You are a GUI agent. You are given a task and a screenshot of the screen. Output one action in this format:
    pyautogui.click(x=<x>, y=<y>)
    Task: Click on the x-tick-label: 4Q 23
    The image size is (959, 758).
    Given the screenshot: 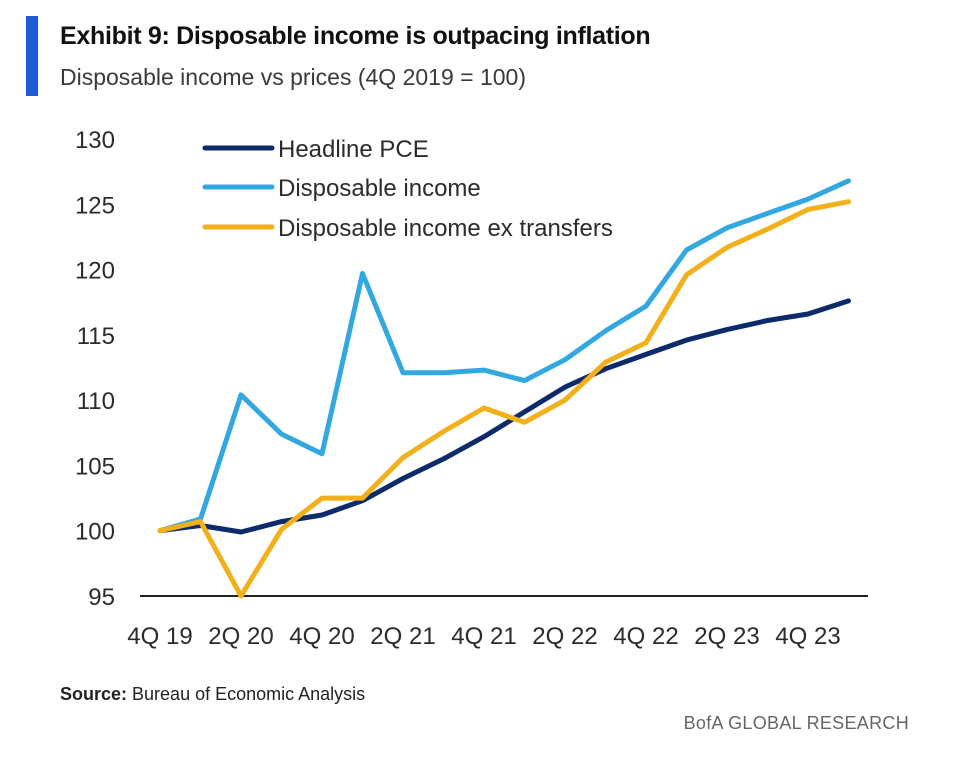 What is the action you would take?
    pyautogui.click(x=807, y=636)
    